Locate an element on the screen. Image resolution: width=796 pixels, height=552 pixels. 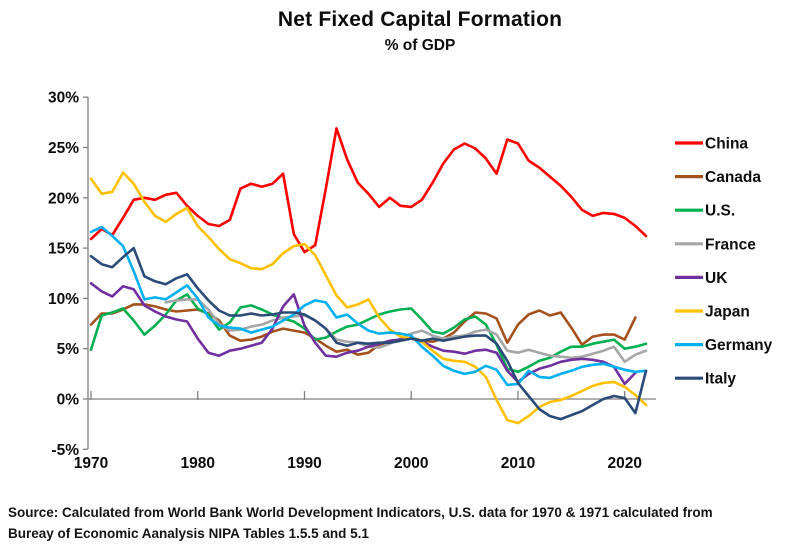
series-line-canada is located at coordinates (363, 330).